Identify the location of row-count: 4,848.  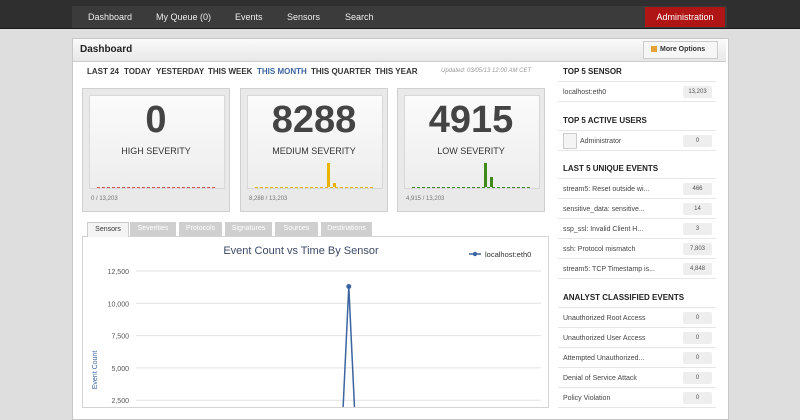
(697, 269).